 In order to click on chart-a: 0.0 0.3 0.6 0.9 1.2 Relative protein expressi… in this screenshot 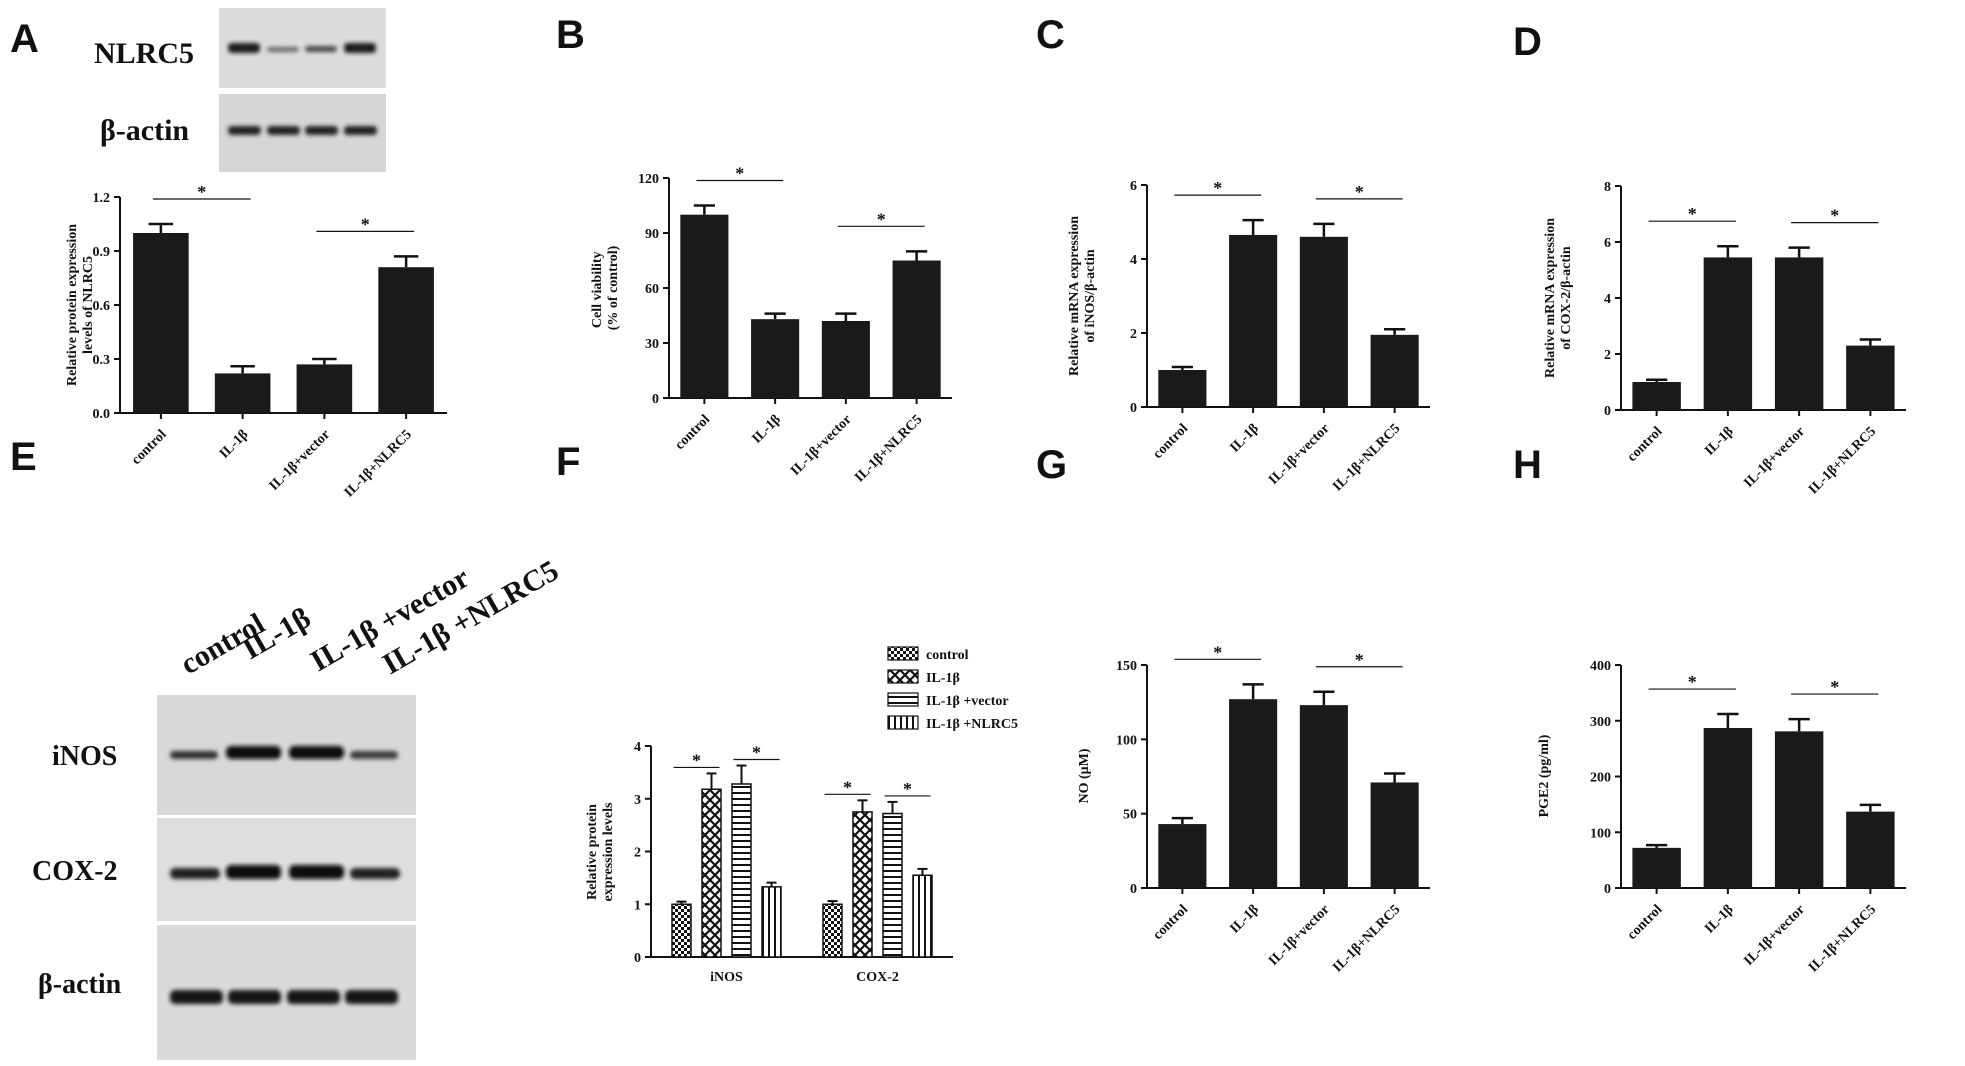, I will do `click(256, 341)`.